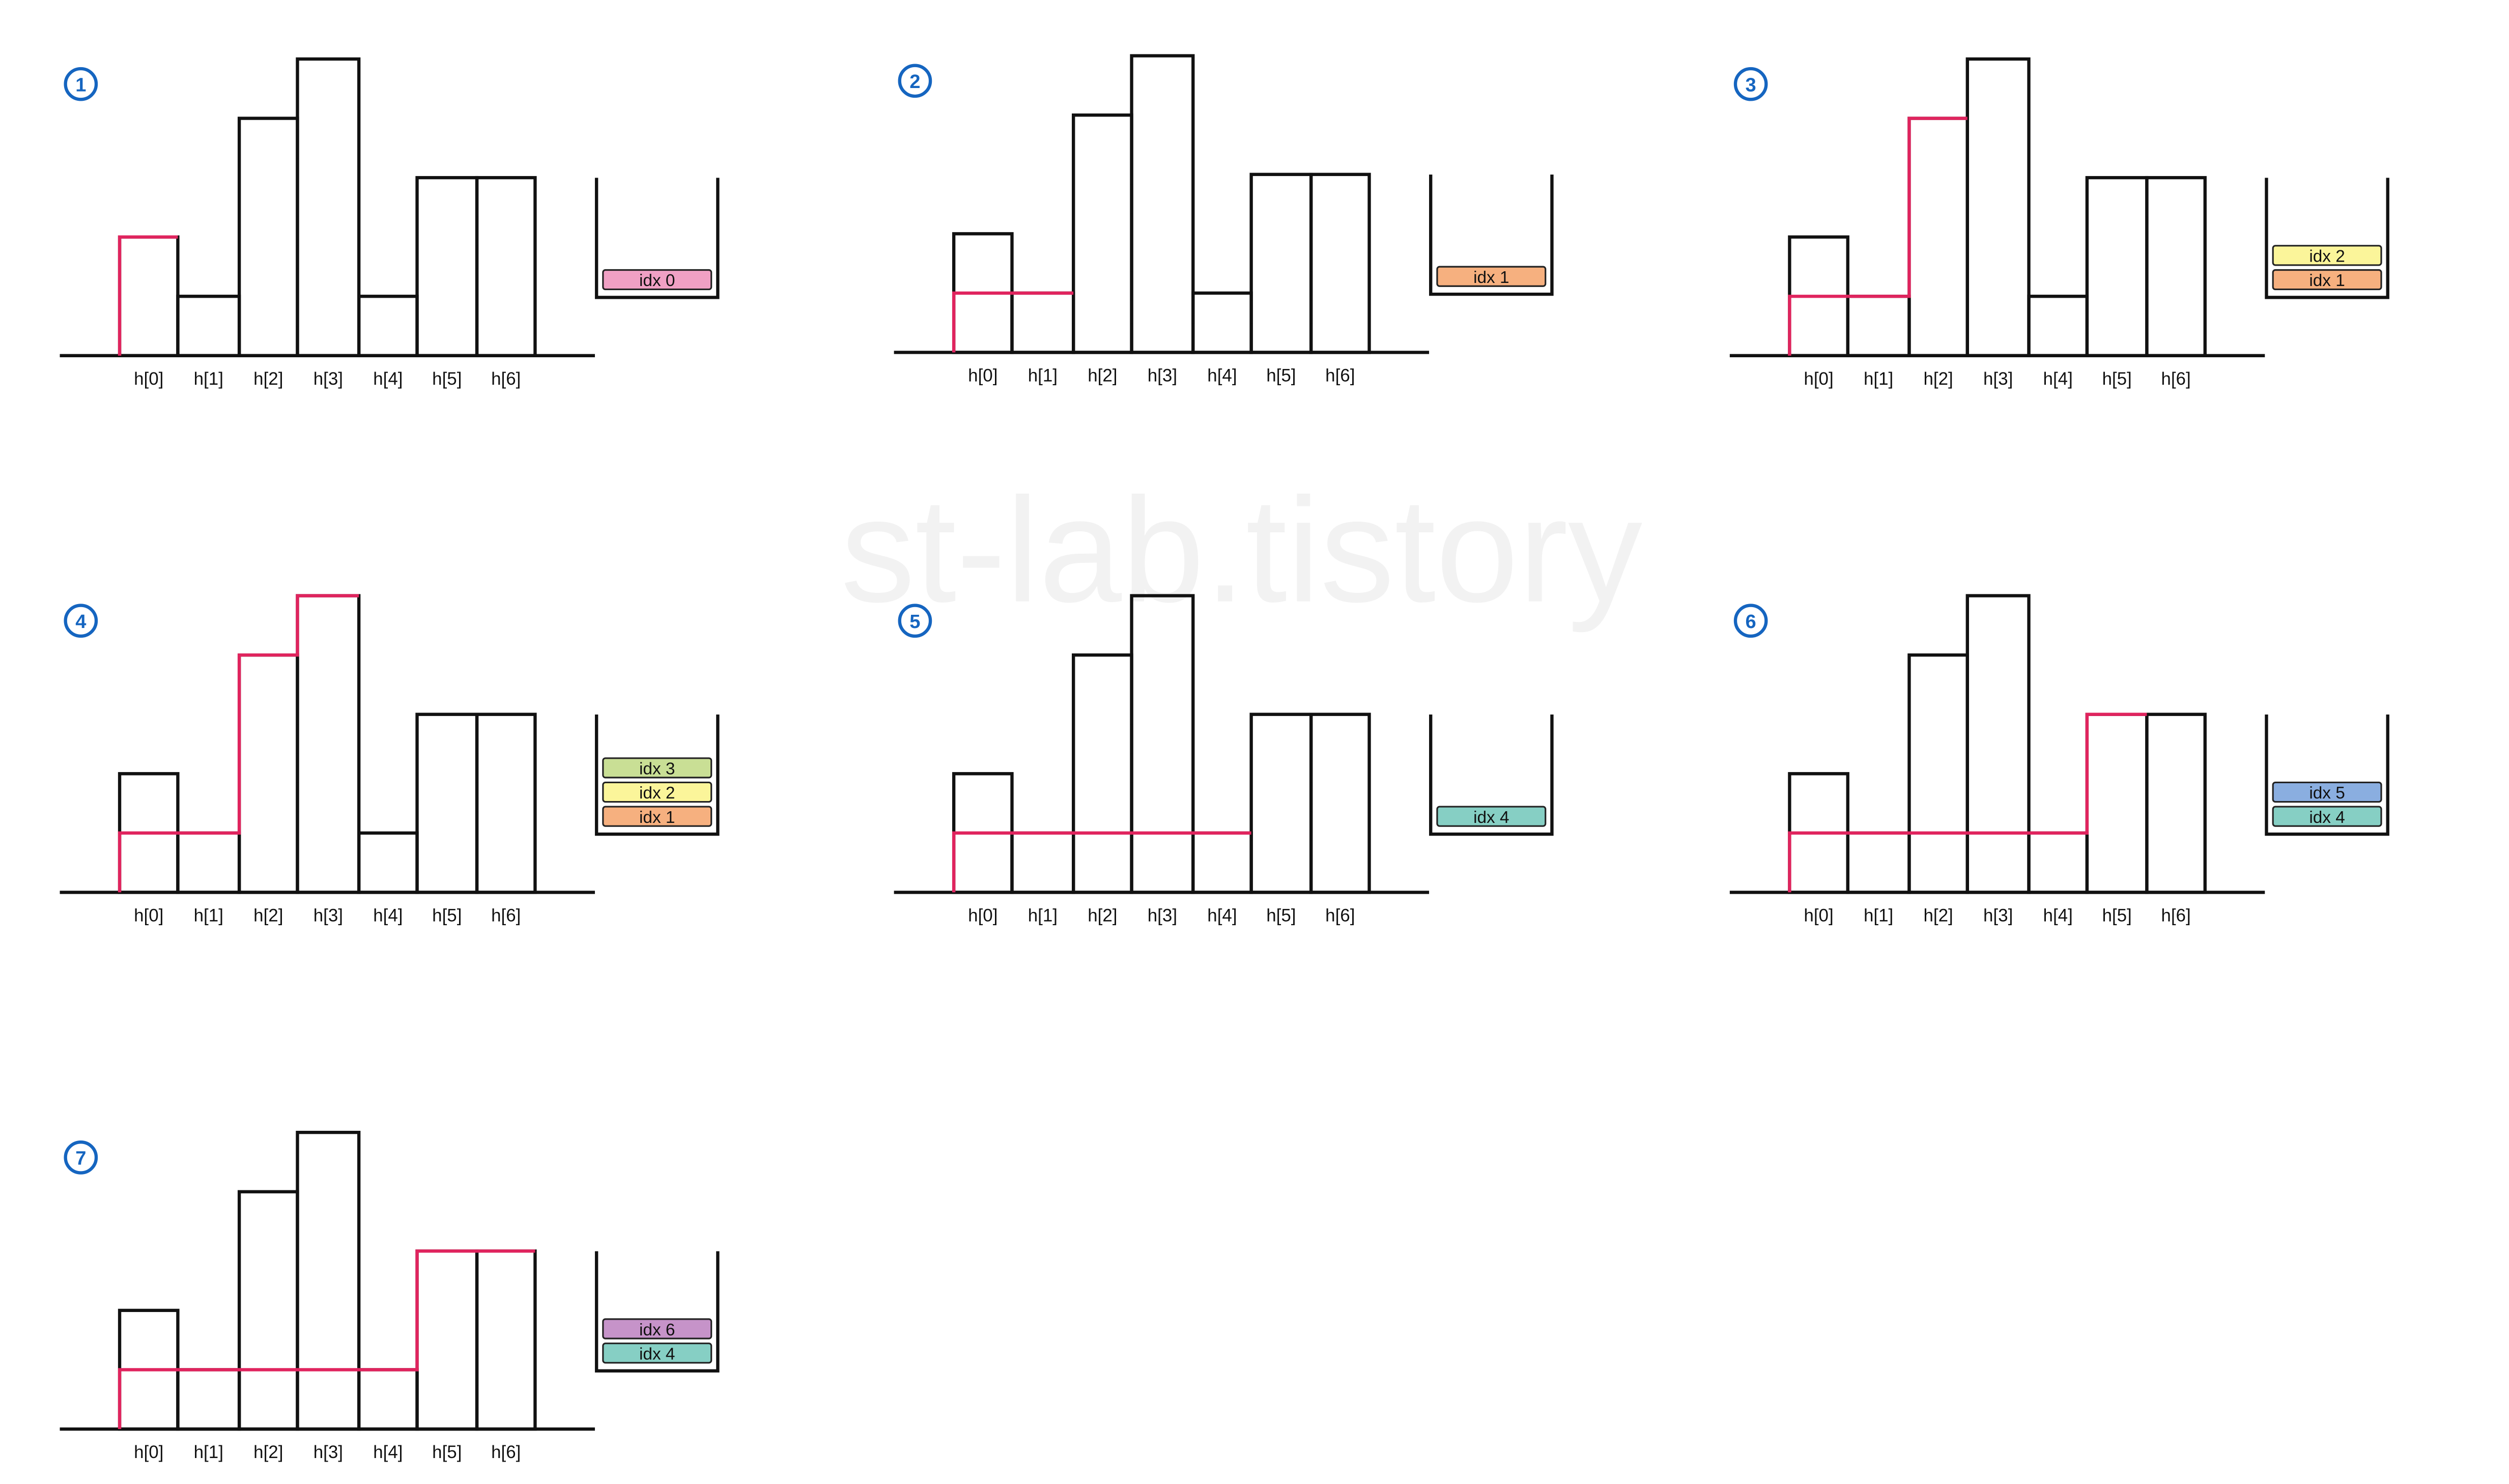 The width and height of the screenshot is (2509, 1484). I want to click on stack-item-label: idx 4, so click(1491, 817).